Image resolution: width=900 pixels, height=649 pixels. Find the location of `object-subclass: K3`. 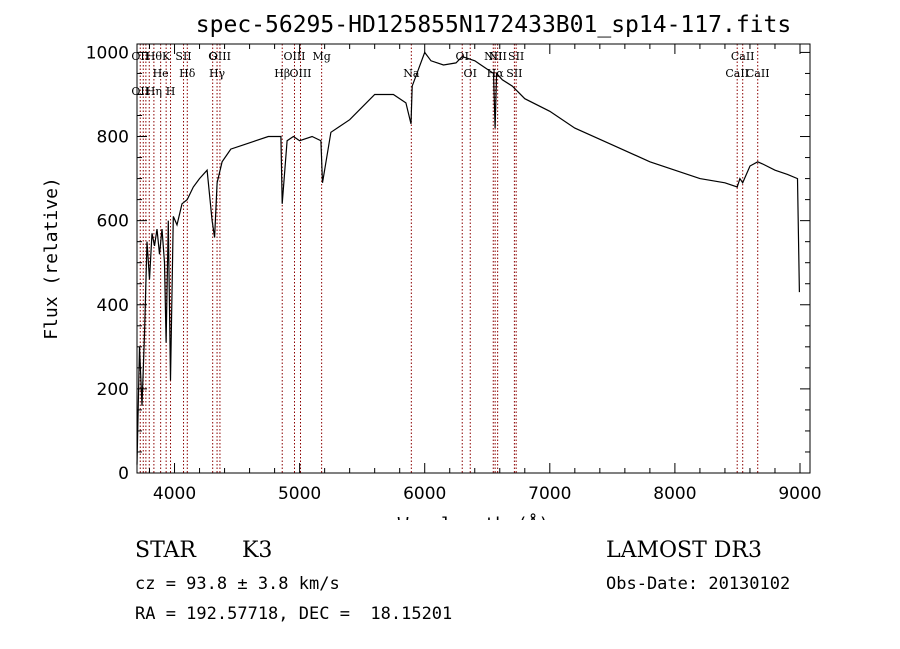

object-subclass: K3 is located at coordinates (257, 550).